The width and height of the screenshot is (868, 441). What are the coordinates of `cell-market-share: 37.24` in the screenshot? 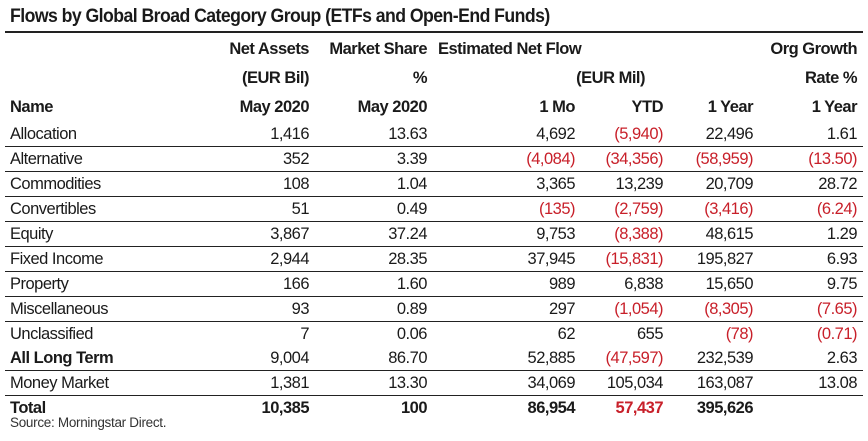 It's located at (374, 234).